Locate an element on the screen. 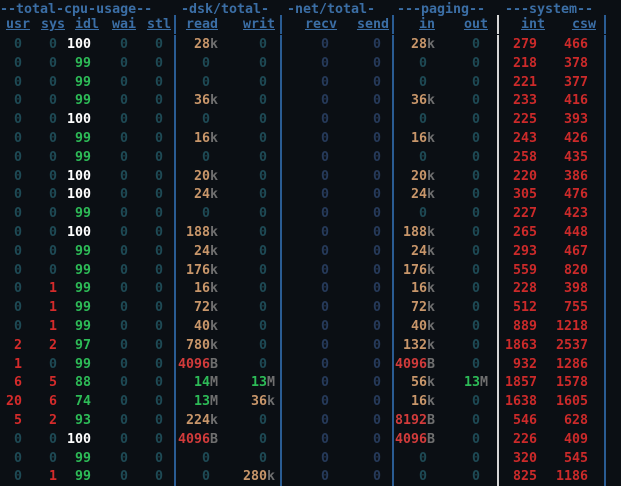 The width and height of the screenshot is (621, 486). cell-value: 40 is located at coordinates (418, 326).